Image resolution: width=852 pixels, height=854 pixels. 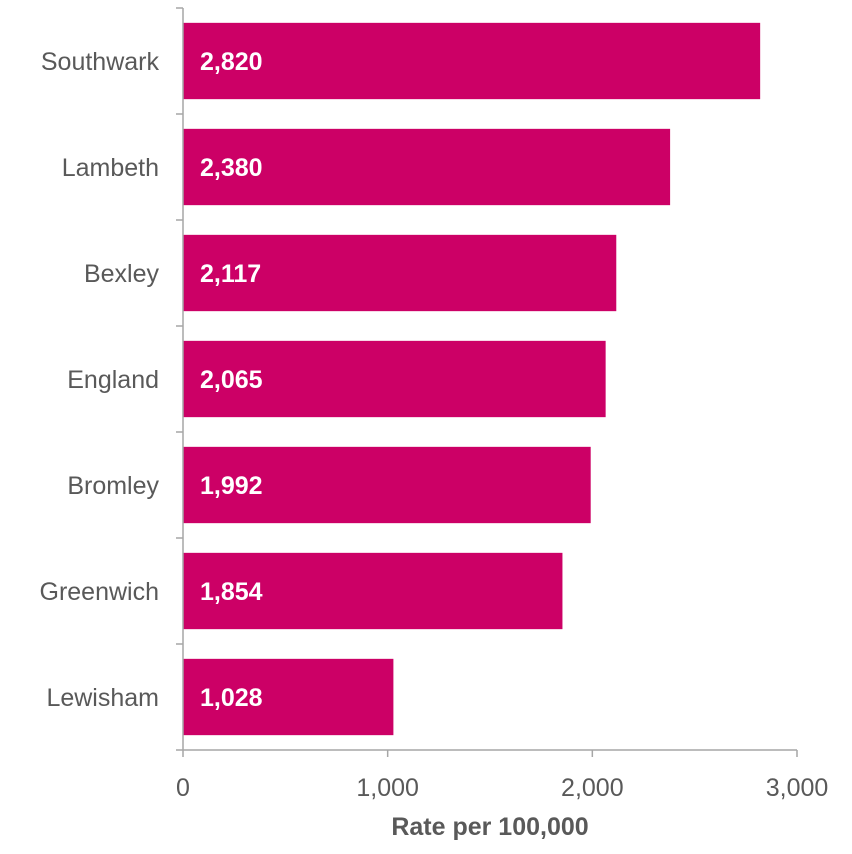 What do you see at coordinates (100, 592) in the screenshot?
I see `category-label: Greenwich` at bounding box center [100, 592].